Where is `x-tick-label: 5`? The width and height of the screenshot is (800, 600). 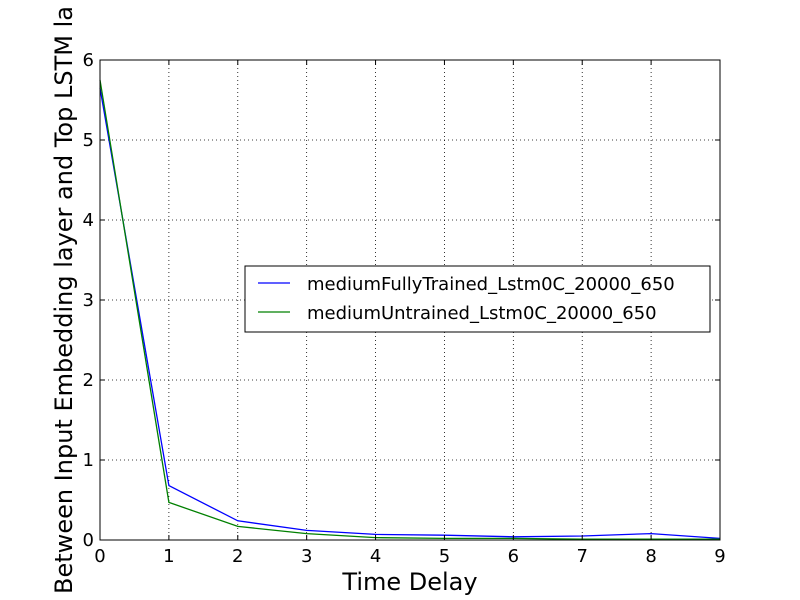
x-tick-label: 5 is located at coordinates (444, 556).